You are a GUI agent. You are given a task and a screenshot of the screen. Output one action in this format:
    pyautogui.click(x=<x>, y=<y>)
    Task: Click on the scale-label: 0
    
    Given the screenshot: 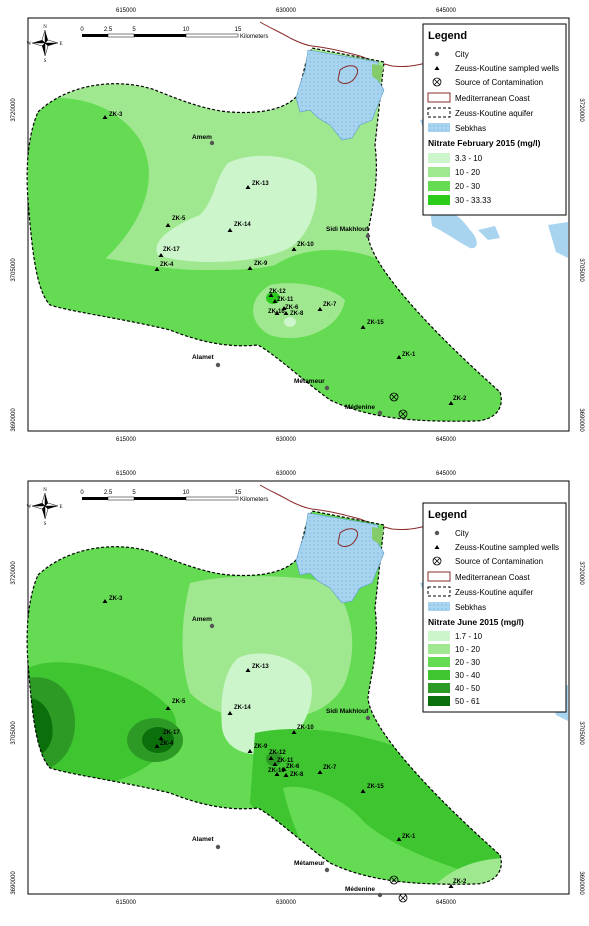 What is the action you would take?
    pyautogui.click(x=82, y=493)
    